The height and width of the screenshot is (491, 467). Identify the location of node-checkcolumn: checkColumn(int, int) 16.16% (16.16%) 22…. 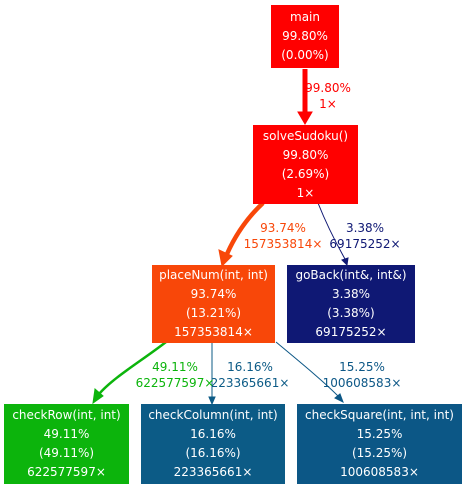
(213, 444).